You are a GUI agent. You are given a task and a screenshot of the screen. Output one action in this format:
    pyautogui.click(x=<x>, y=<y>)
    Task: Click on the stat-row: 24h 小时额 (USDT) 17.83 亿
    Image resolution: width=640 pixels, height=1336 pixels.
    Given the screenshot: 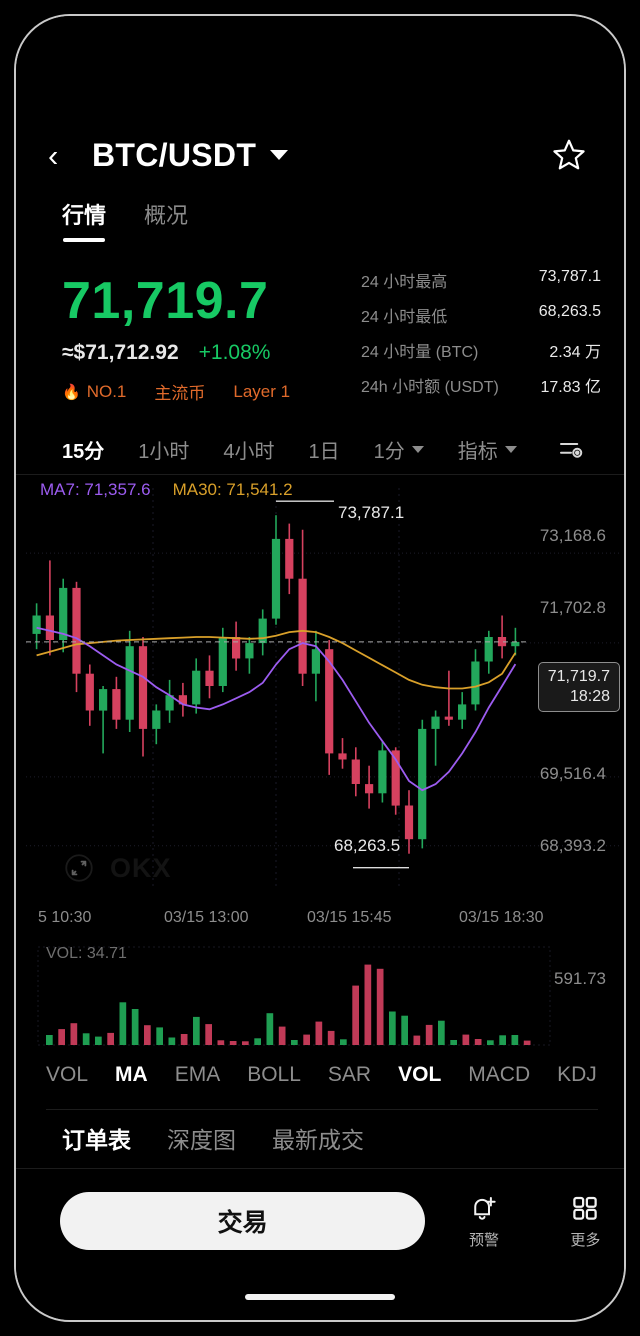 What is the action you would take?
    pyautogui.click(x=481, y=385)
    